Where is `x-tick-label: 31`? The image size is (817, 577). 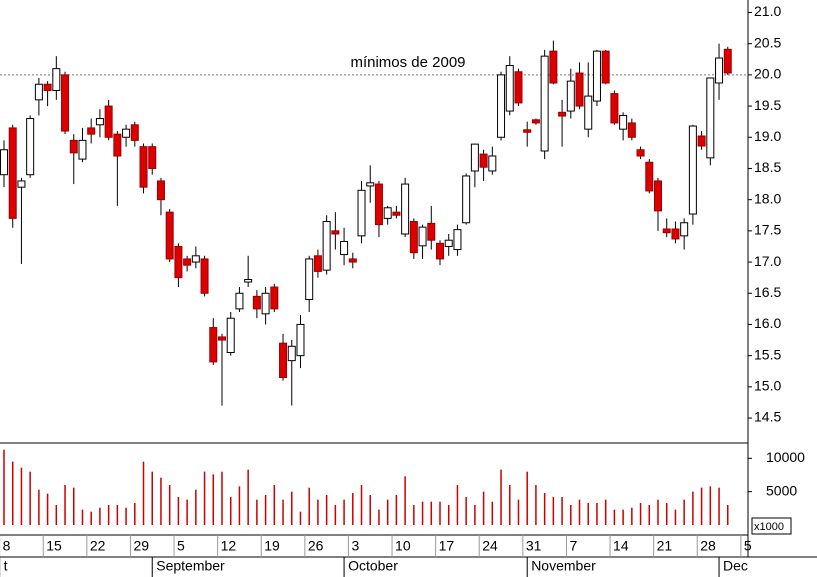
x-tick-label: 31 is located at coordinates (534, 546).